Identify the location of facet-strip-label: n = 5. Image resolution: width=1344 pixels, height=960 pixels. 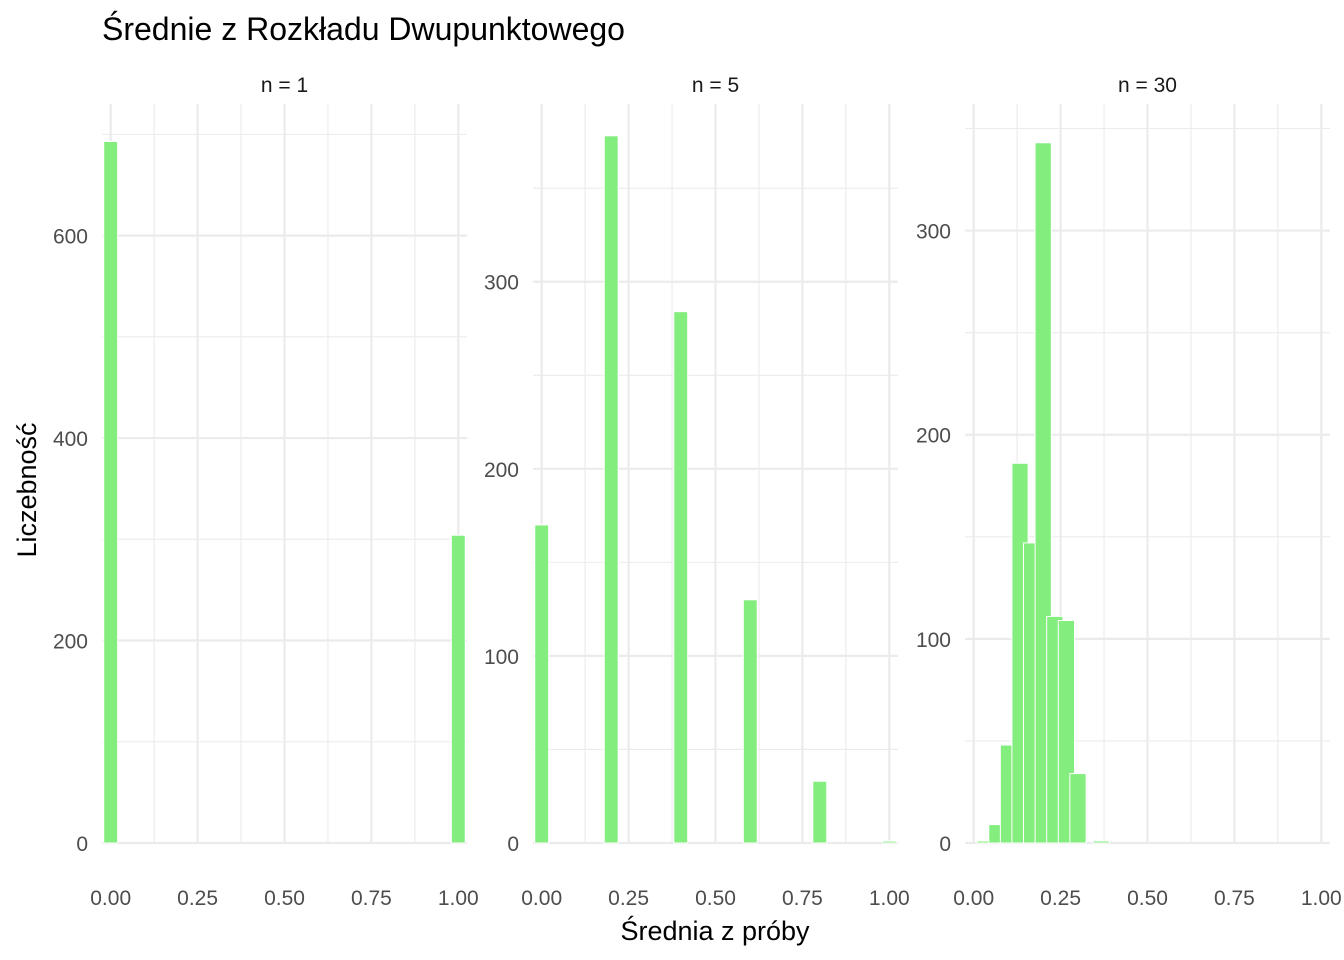
(715, 85).